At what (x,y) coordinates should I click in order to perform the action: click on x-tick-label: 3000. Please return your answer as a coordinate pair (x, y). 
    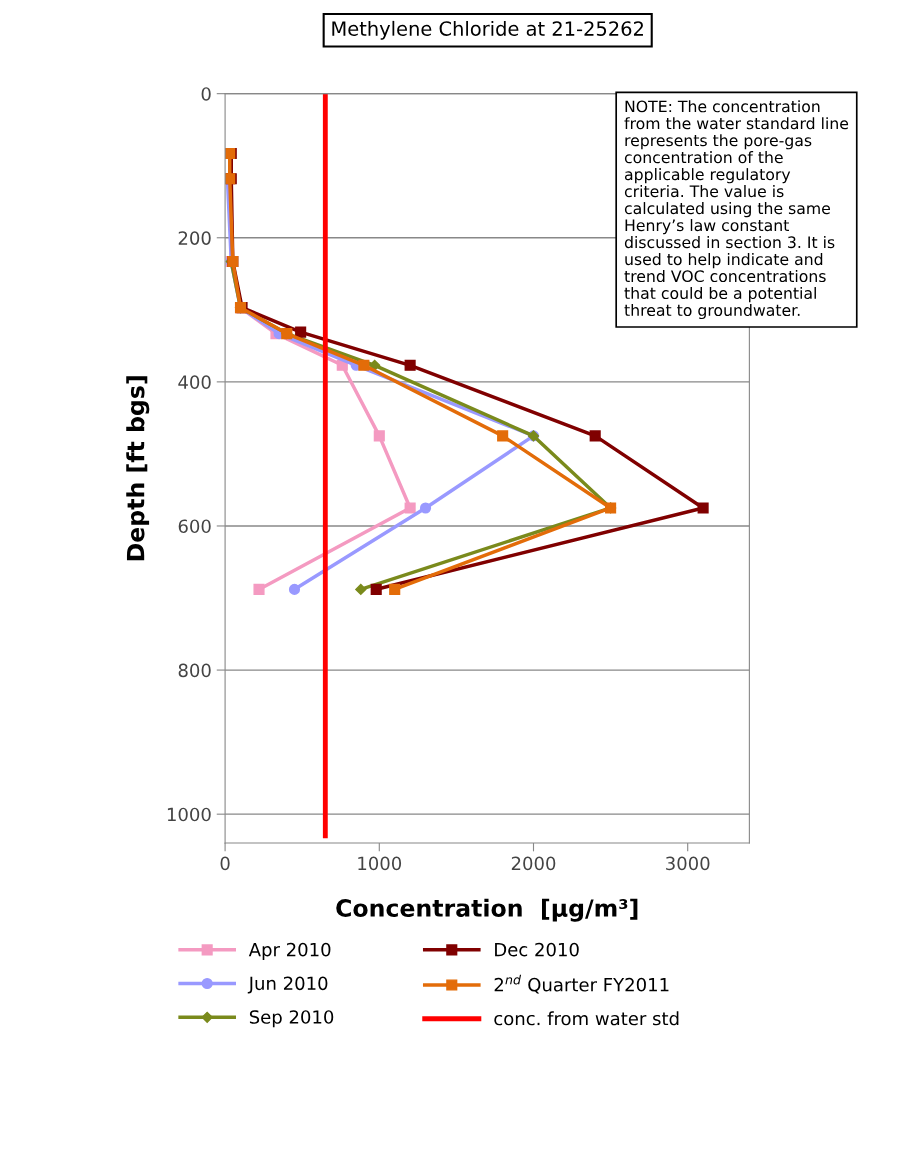
    Looking at the image, I should click on (688, 863).